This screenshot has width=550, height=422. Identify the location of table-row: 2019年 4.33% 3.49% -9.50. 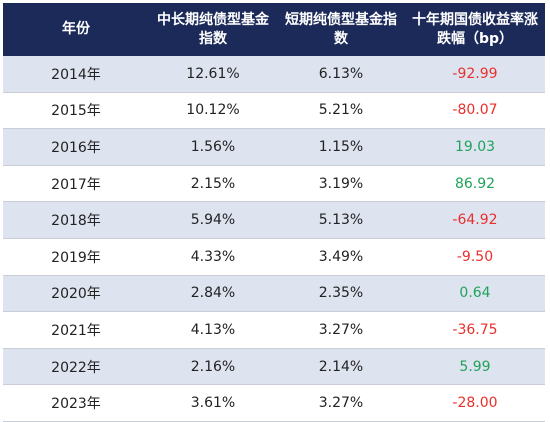
(274, 257).